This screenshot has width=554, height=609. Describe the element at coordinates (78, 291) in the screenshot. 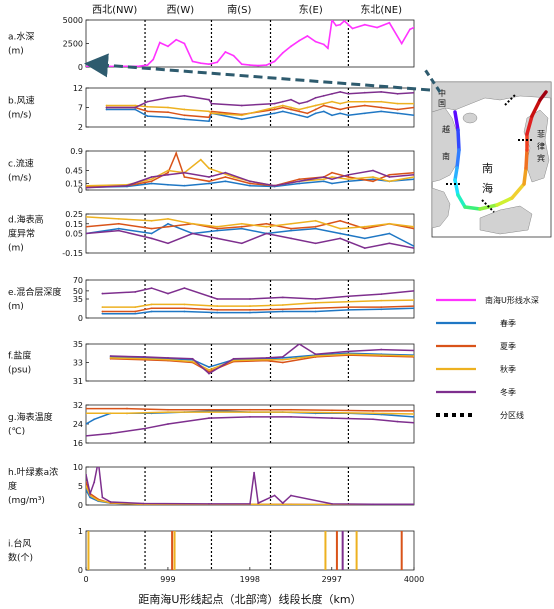

I see `y-tick-label: 50` at that location.